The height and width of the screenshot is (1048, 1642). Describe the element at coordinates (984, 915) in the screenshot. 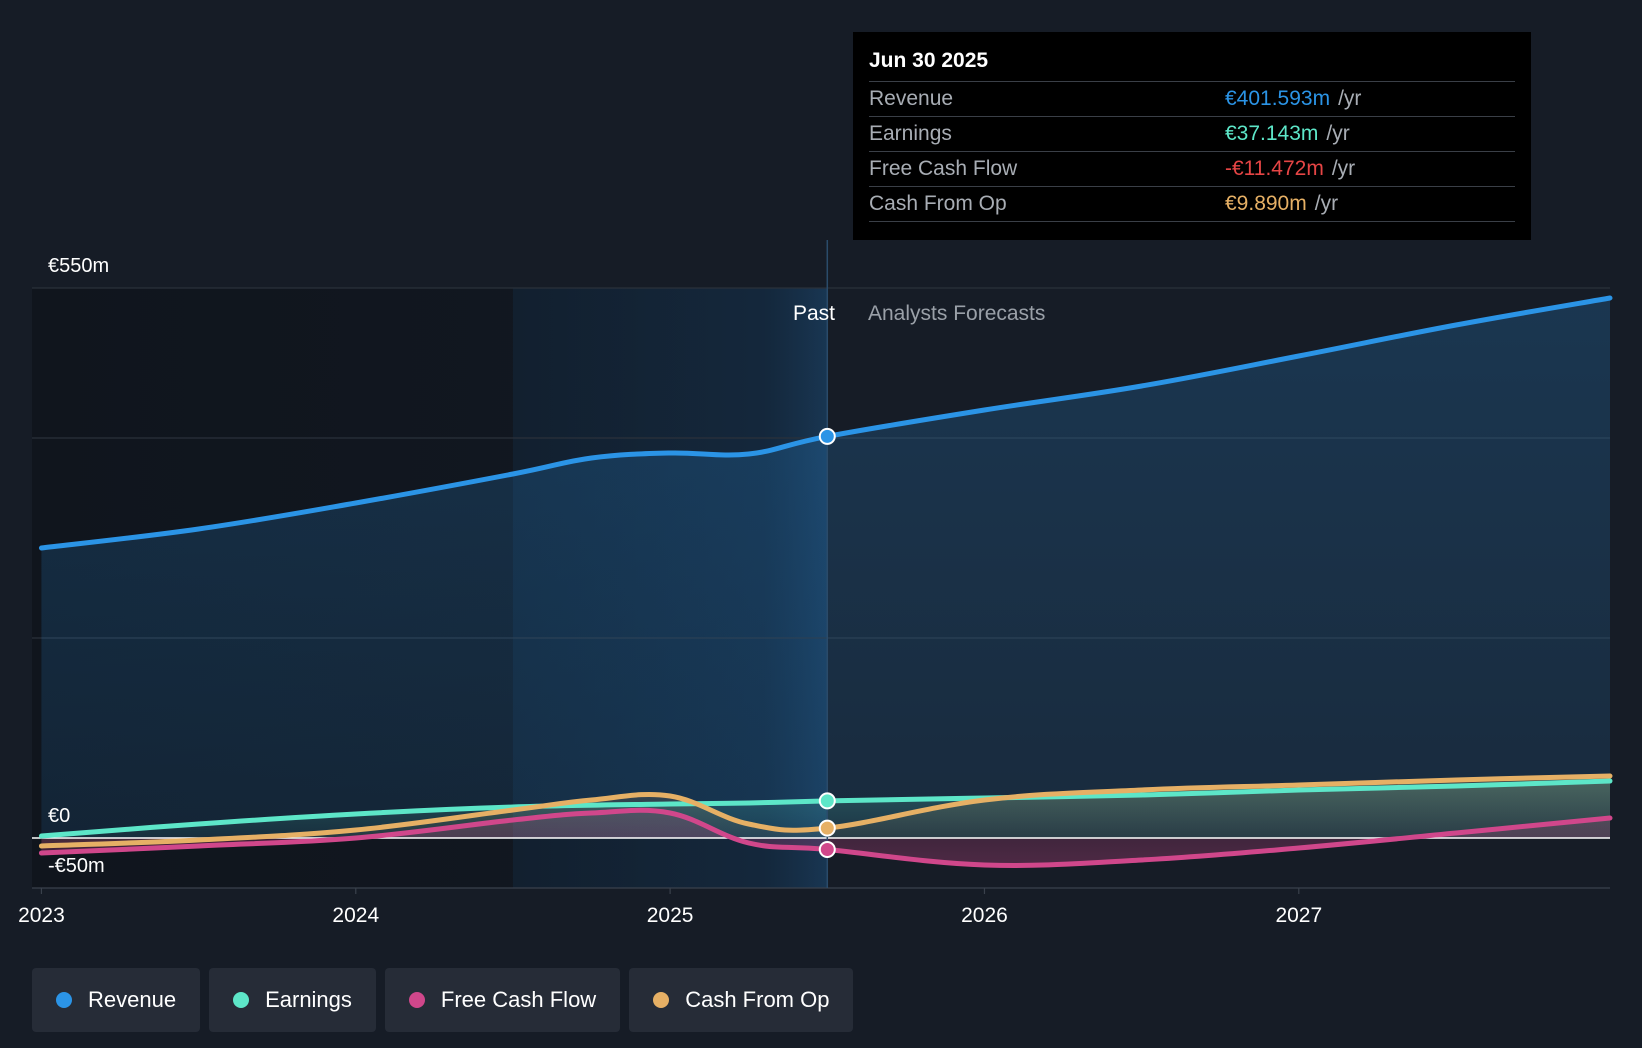

I see `x-tick-label: 2026` at that location.